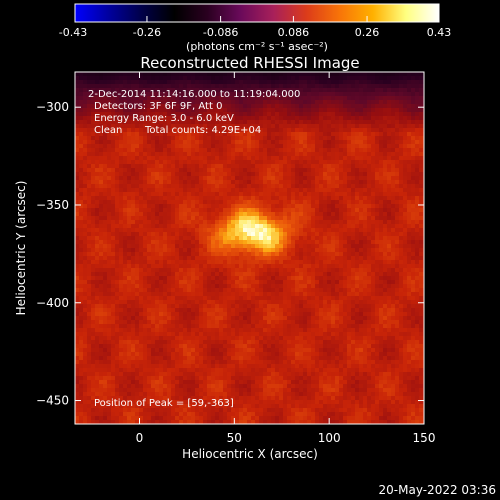 Image resolution: width=500 pixels, height=500 pixels. What do you see at coordinates (234, 438) in the screenshot?
I see `x-tick-label: 50` at bounding box center [234, 438].